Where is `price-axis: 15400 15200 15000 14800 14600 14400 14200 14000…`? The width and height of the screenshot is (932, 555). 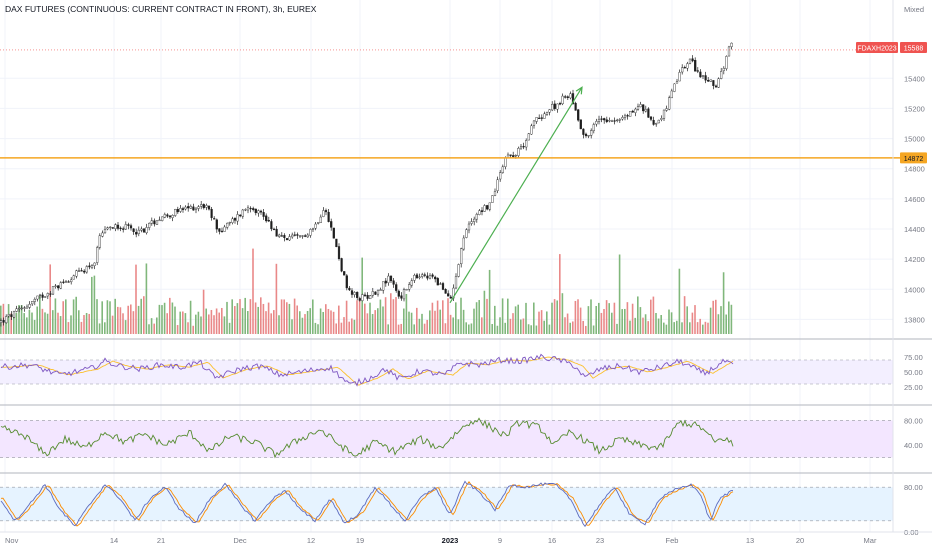
price-axis: 15400 15200 15000 14800 14600 14400 14200 14000… is located at coordinates (914, 199).